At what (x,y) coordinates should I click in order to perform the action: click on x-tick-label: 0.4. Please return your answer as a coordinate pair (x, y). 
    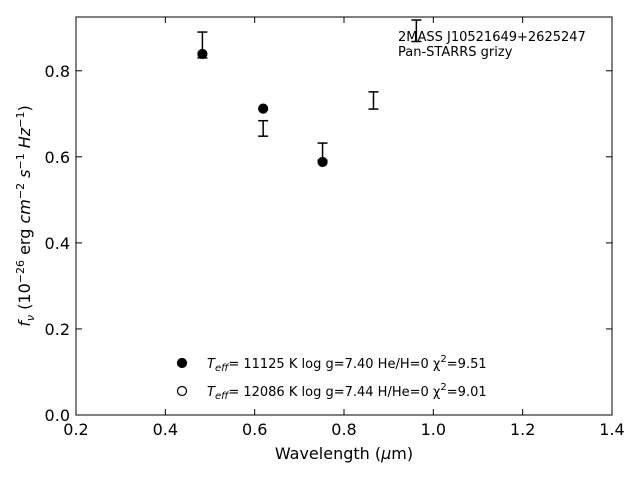
    Looking at the image, I should click on (165, 429).